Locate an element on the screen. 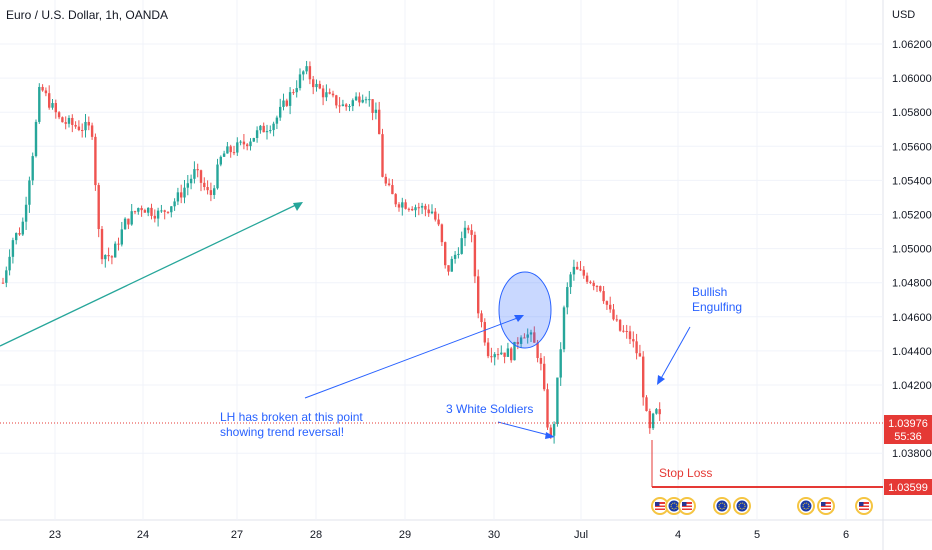 The image size is (932, 550). annotation-lh-broken: LH has broken at this point is located at coordinates (291, 417).